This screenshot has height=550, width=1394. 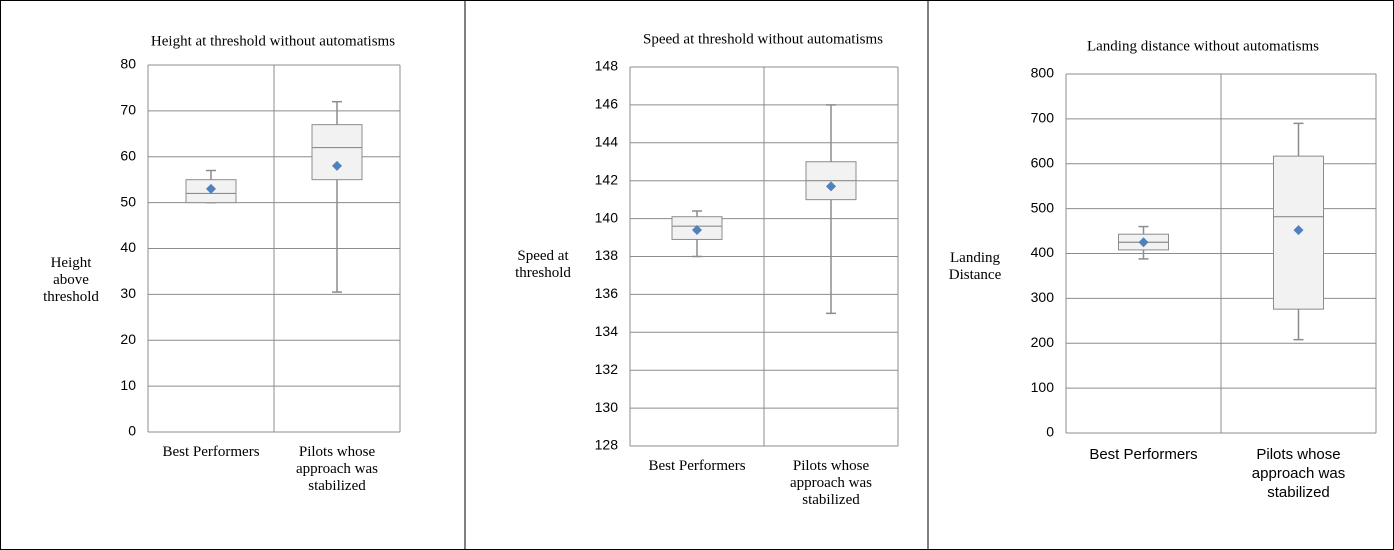 I want to click on y-axis-label: Speed at threshold, so click(x=543, y=264).